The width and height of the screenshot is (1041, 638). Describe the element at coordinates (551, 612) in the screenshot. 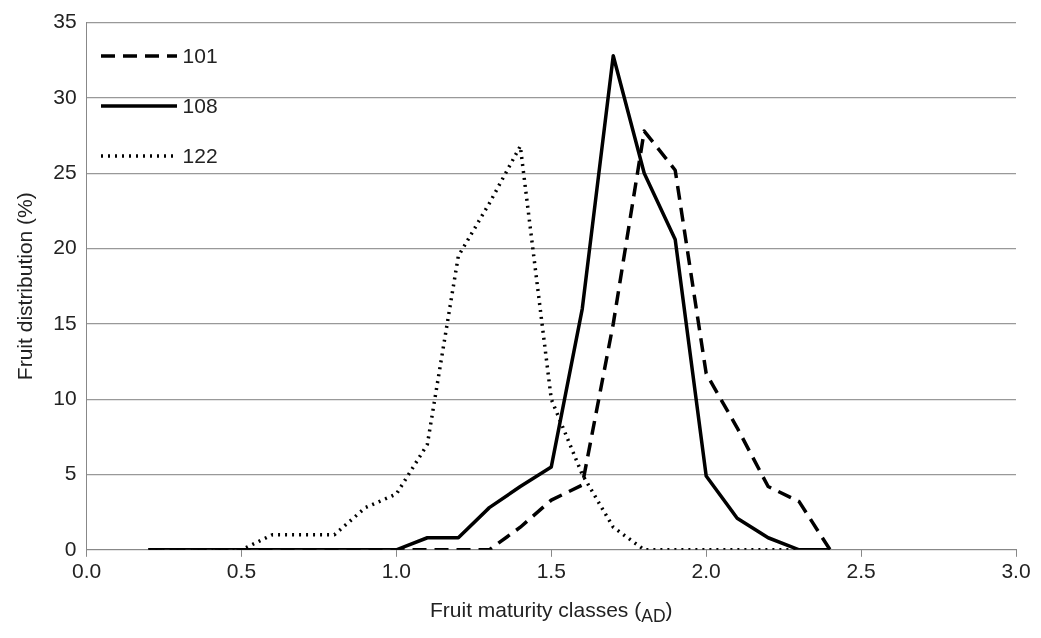

I see `x-axis-title: Fruit maturity classes ($_{AD}$)` at that location.